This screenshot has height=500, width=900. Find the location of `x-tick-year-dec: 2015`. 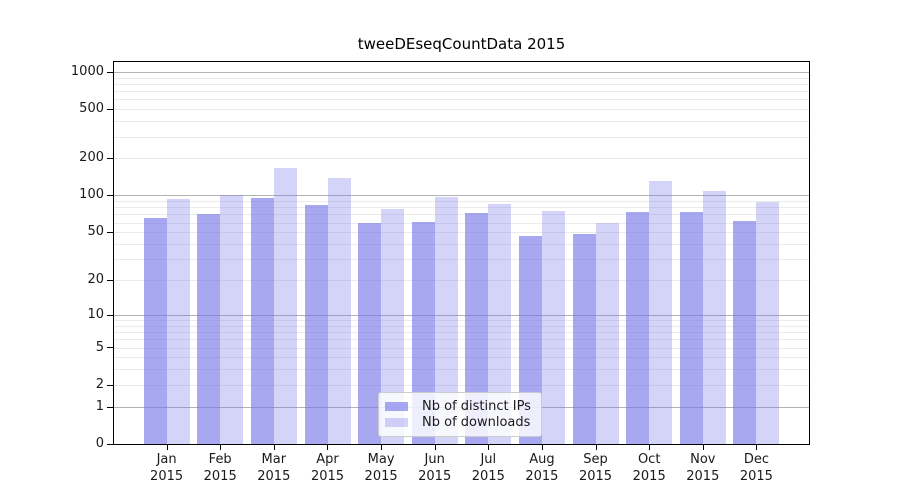

x-tick-year-dec: 2015 is located at coordinates (756, 476).